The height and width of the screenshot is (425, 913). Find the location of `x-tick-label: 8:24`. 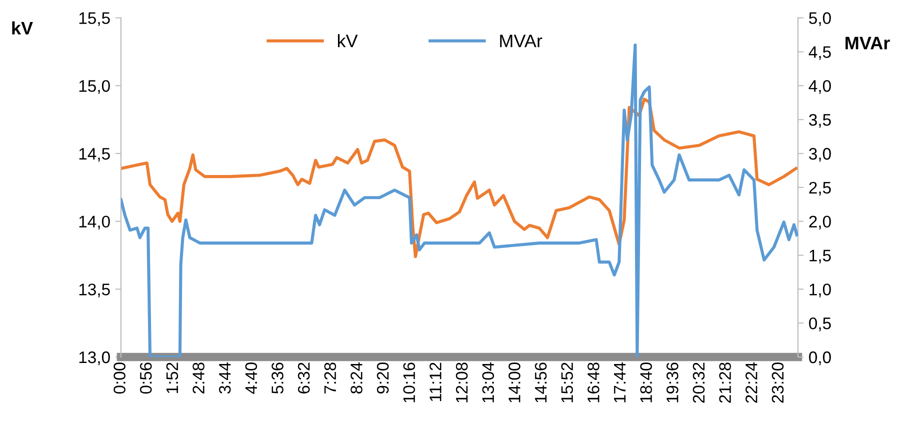

x-tick-label: 8:24 is located at coordinates (356, 378).